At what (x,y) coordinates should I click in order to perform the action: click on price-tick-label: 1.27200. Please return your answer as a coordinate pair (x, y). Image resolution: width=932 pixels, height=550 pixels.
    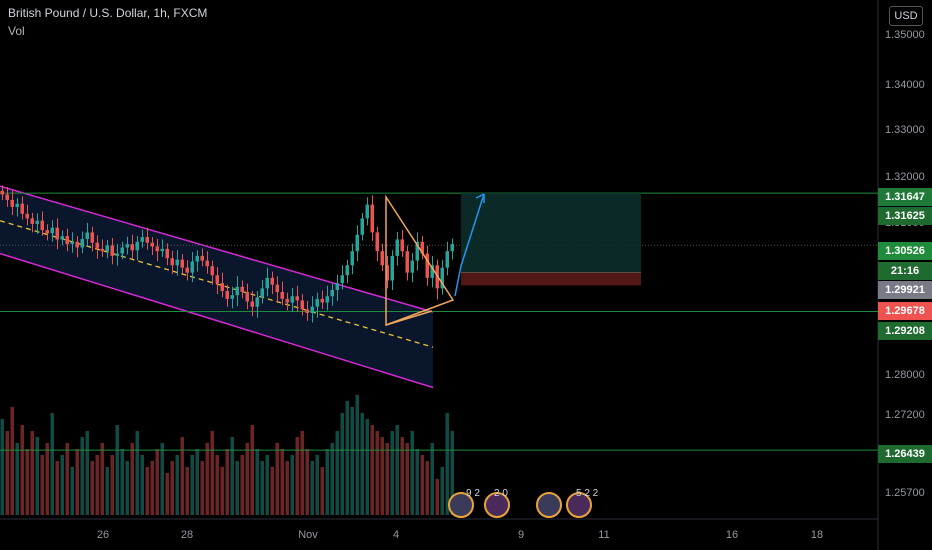
    Looking at the image, I should click on (905, 415).